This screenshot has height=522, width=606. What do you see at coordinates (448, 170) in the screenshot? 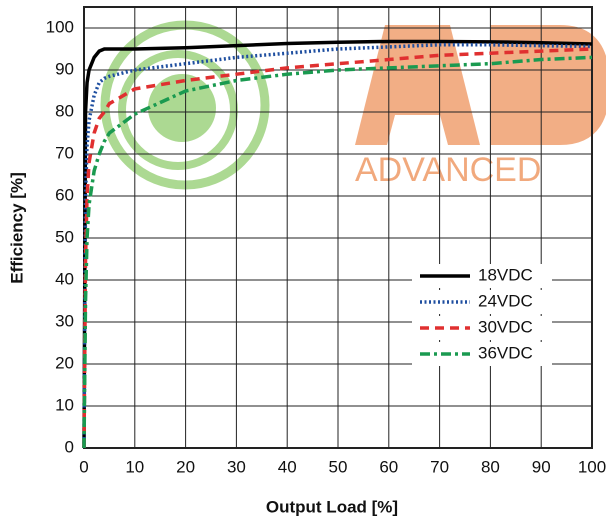
I see `watermark-text: ADVANCED` at bounding box center [448, 170].